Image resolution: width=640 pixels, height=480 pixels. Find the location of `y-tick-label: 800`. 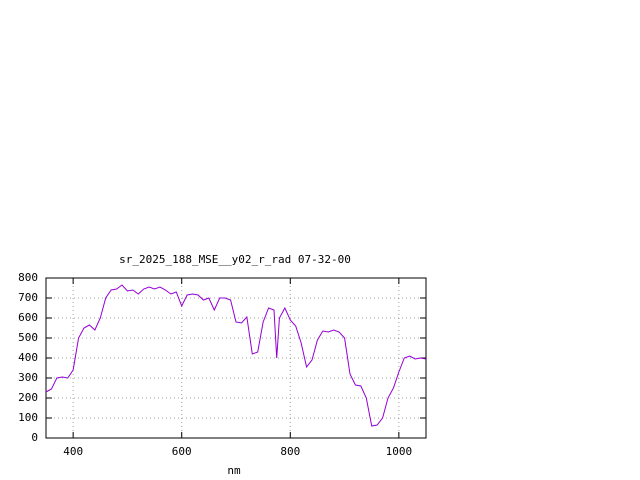

y-tick-label: 800 is located at coordinates (28, 277).